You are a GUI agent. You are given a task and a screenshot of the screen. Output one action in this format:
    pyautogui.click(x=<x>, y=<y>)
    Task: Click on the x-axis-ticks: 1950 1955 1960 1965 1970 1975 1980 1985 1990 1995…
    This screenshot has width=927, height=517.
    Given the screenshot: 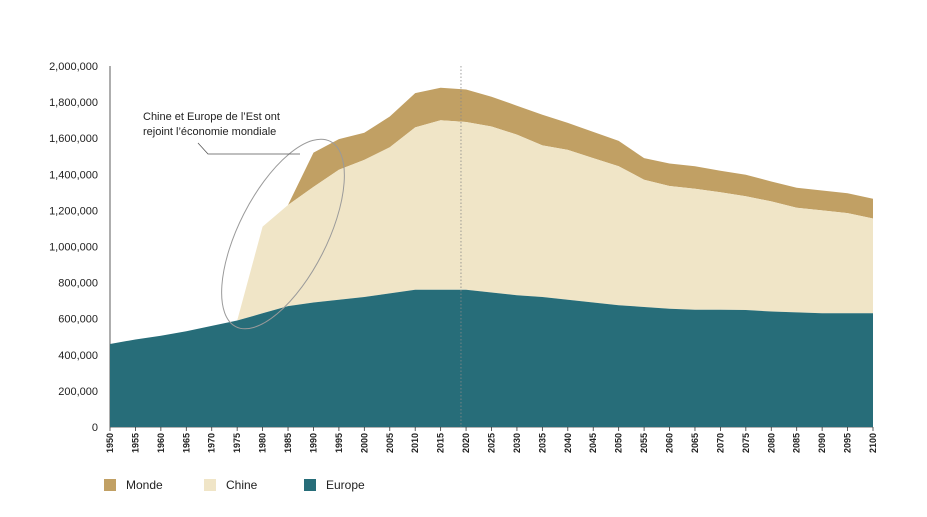 What is the action you would take?
    pyautogui.click(x=491, y=440)
    